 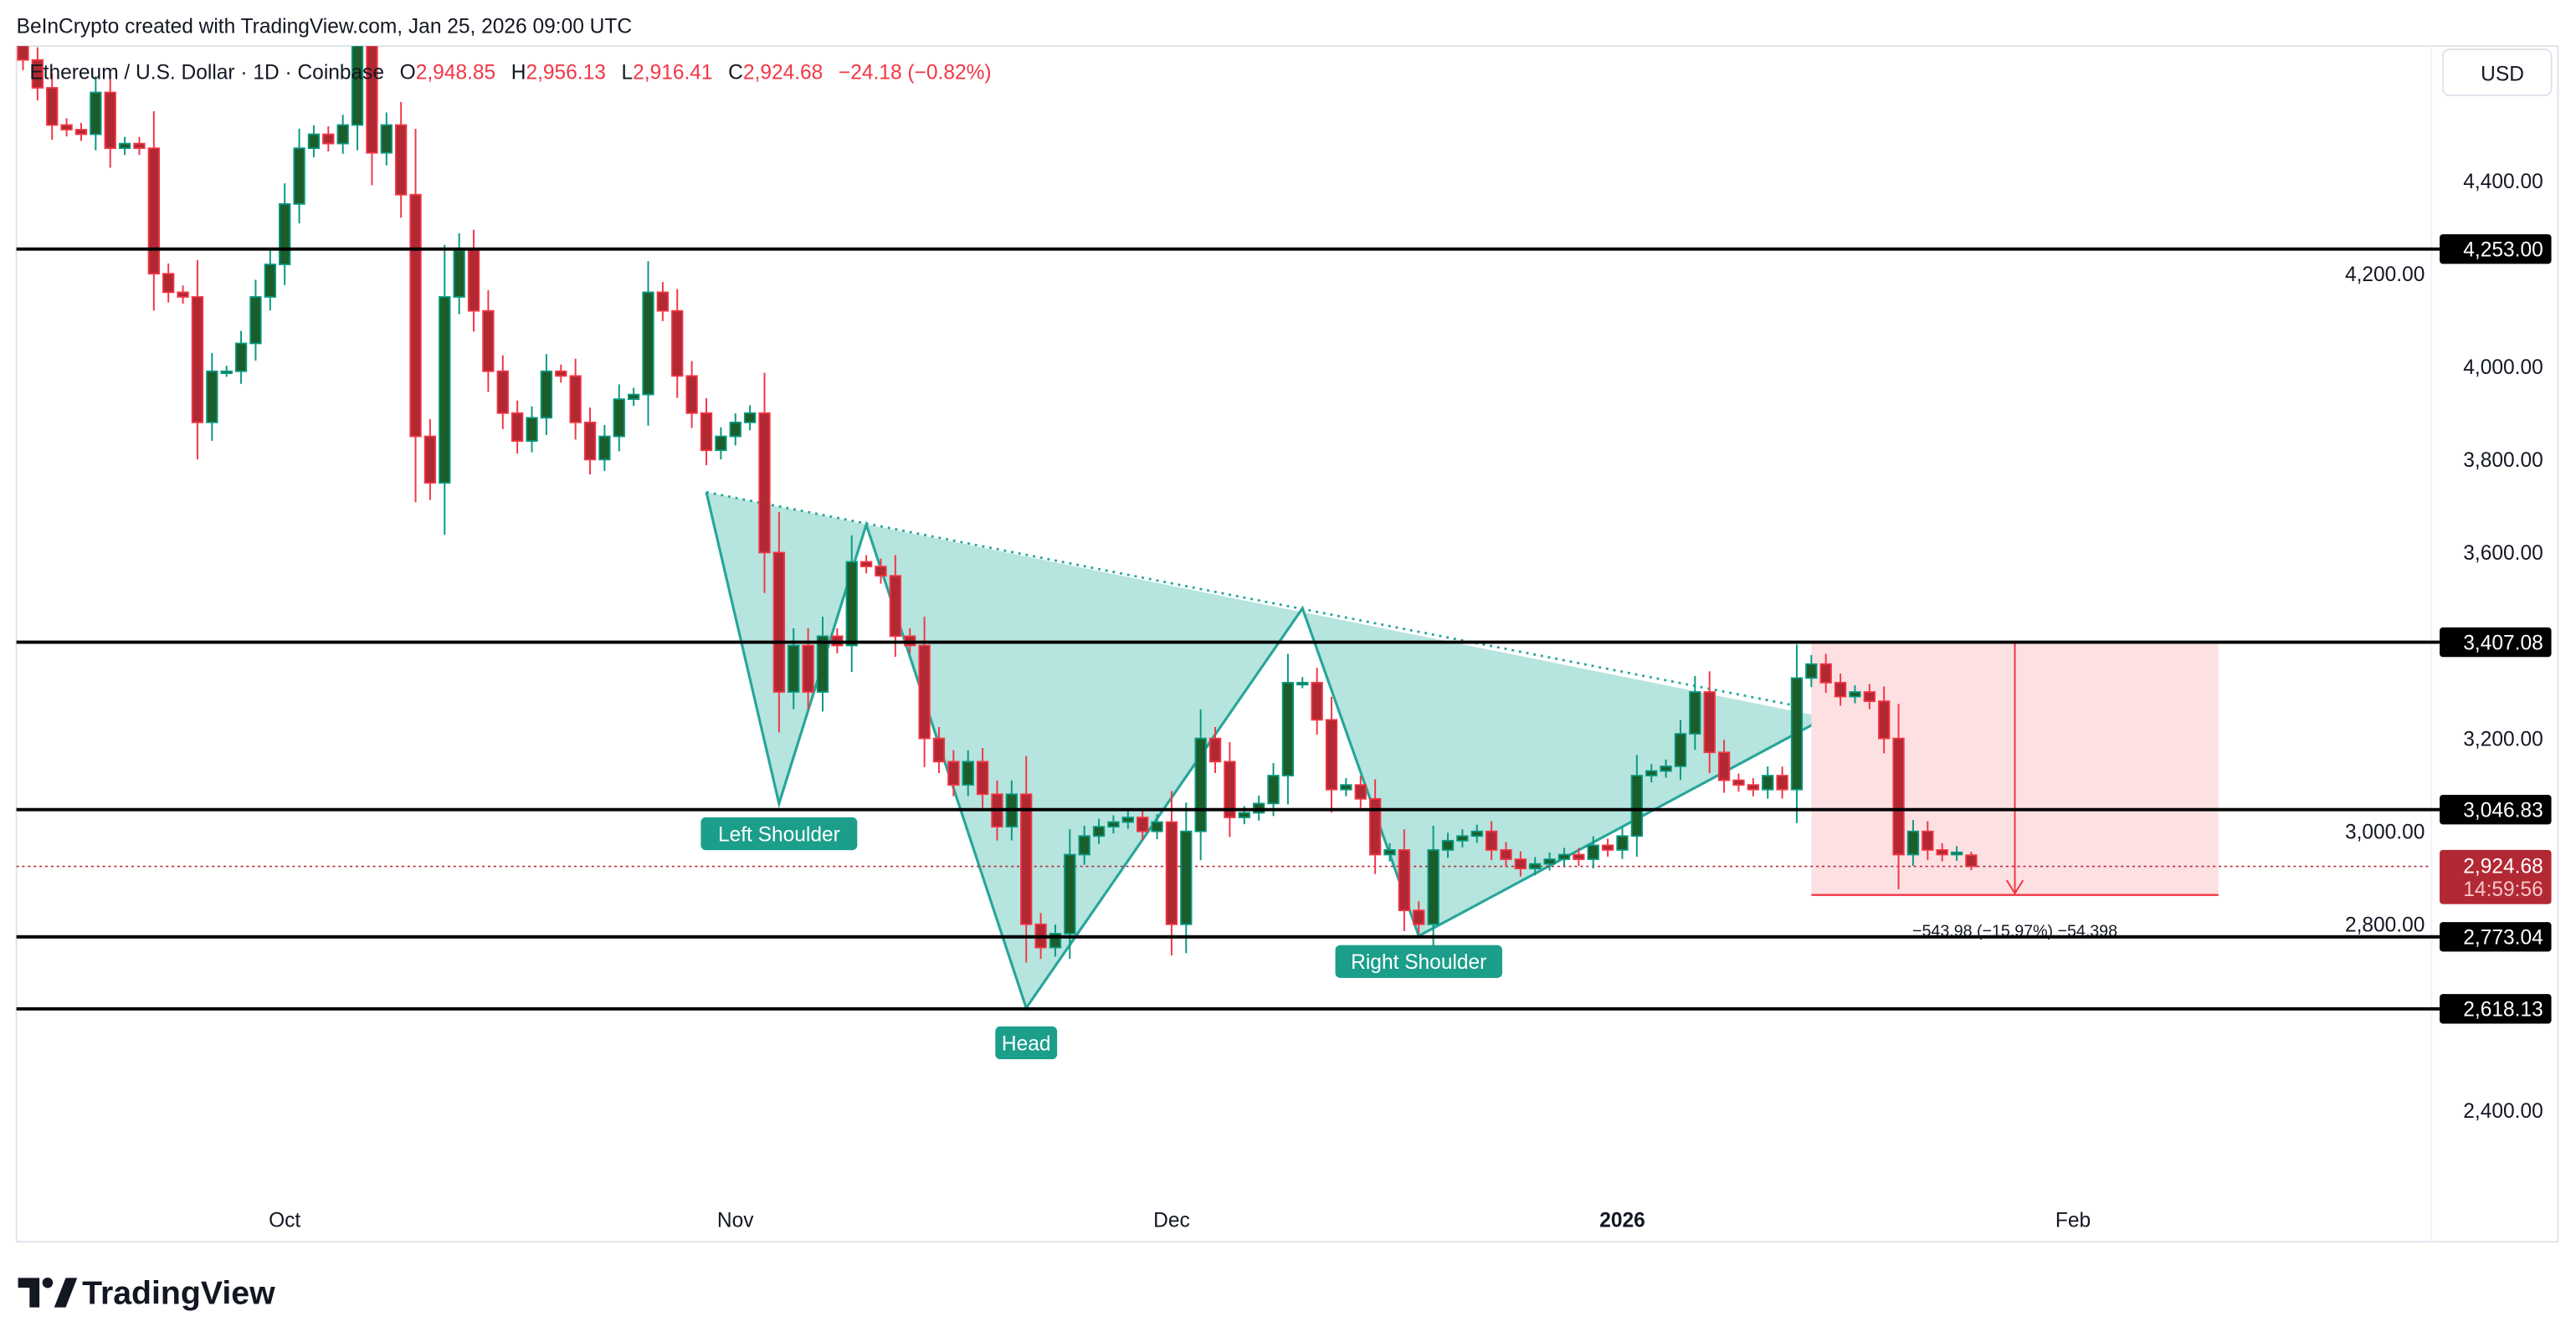 What do you see at coordinates (2496, 876) in the screenshot?
I see `current-price-badge` at bounding box center [2496, 876].